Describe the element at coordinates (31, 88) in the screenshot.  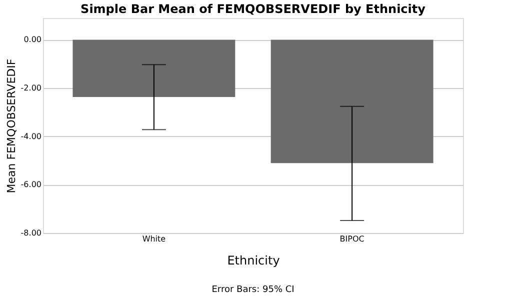
I see `y-tick-label: -2.00` at that location.